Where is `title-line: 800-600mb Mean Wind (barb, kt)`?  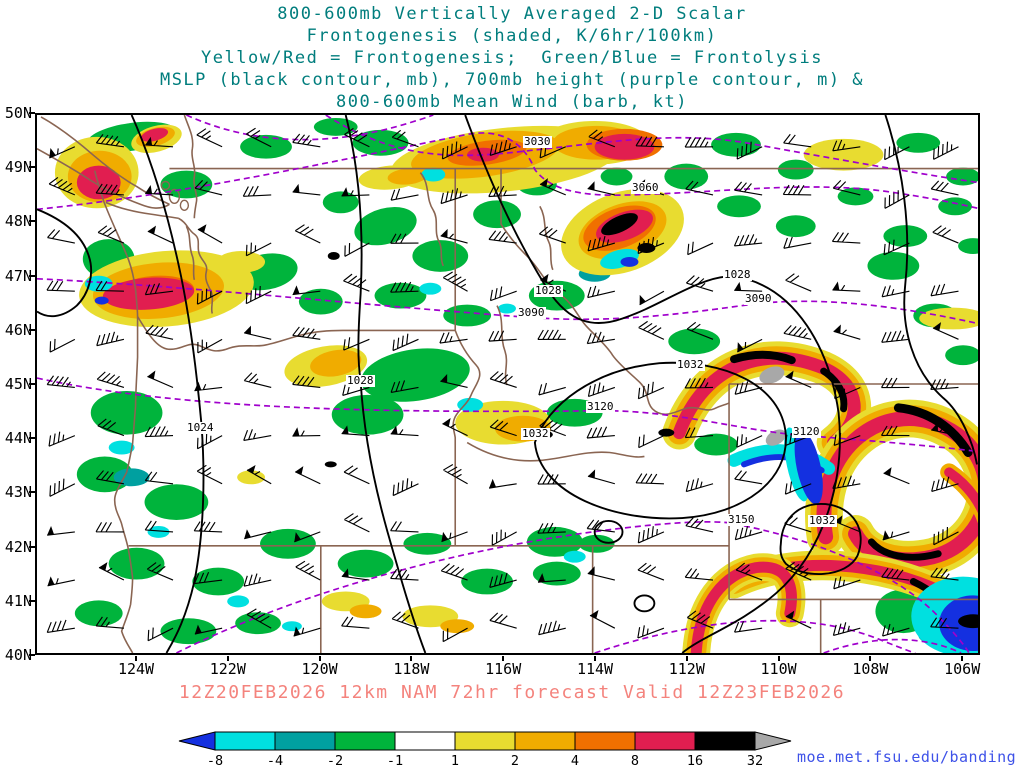
title-line: 800-600mb Mean Wind (barb, kt) is located at coordinates (512, 102).